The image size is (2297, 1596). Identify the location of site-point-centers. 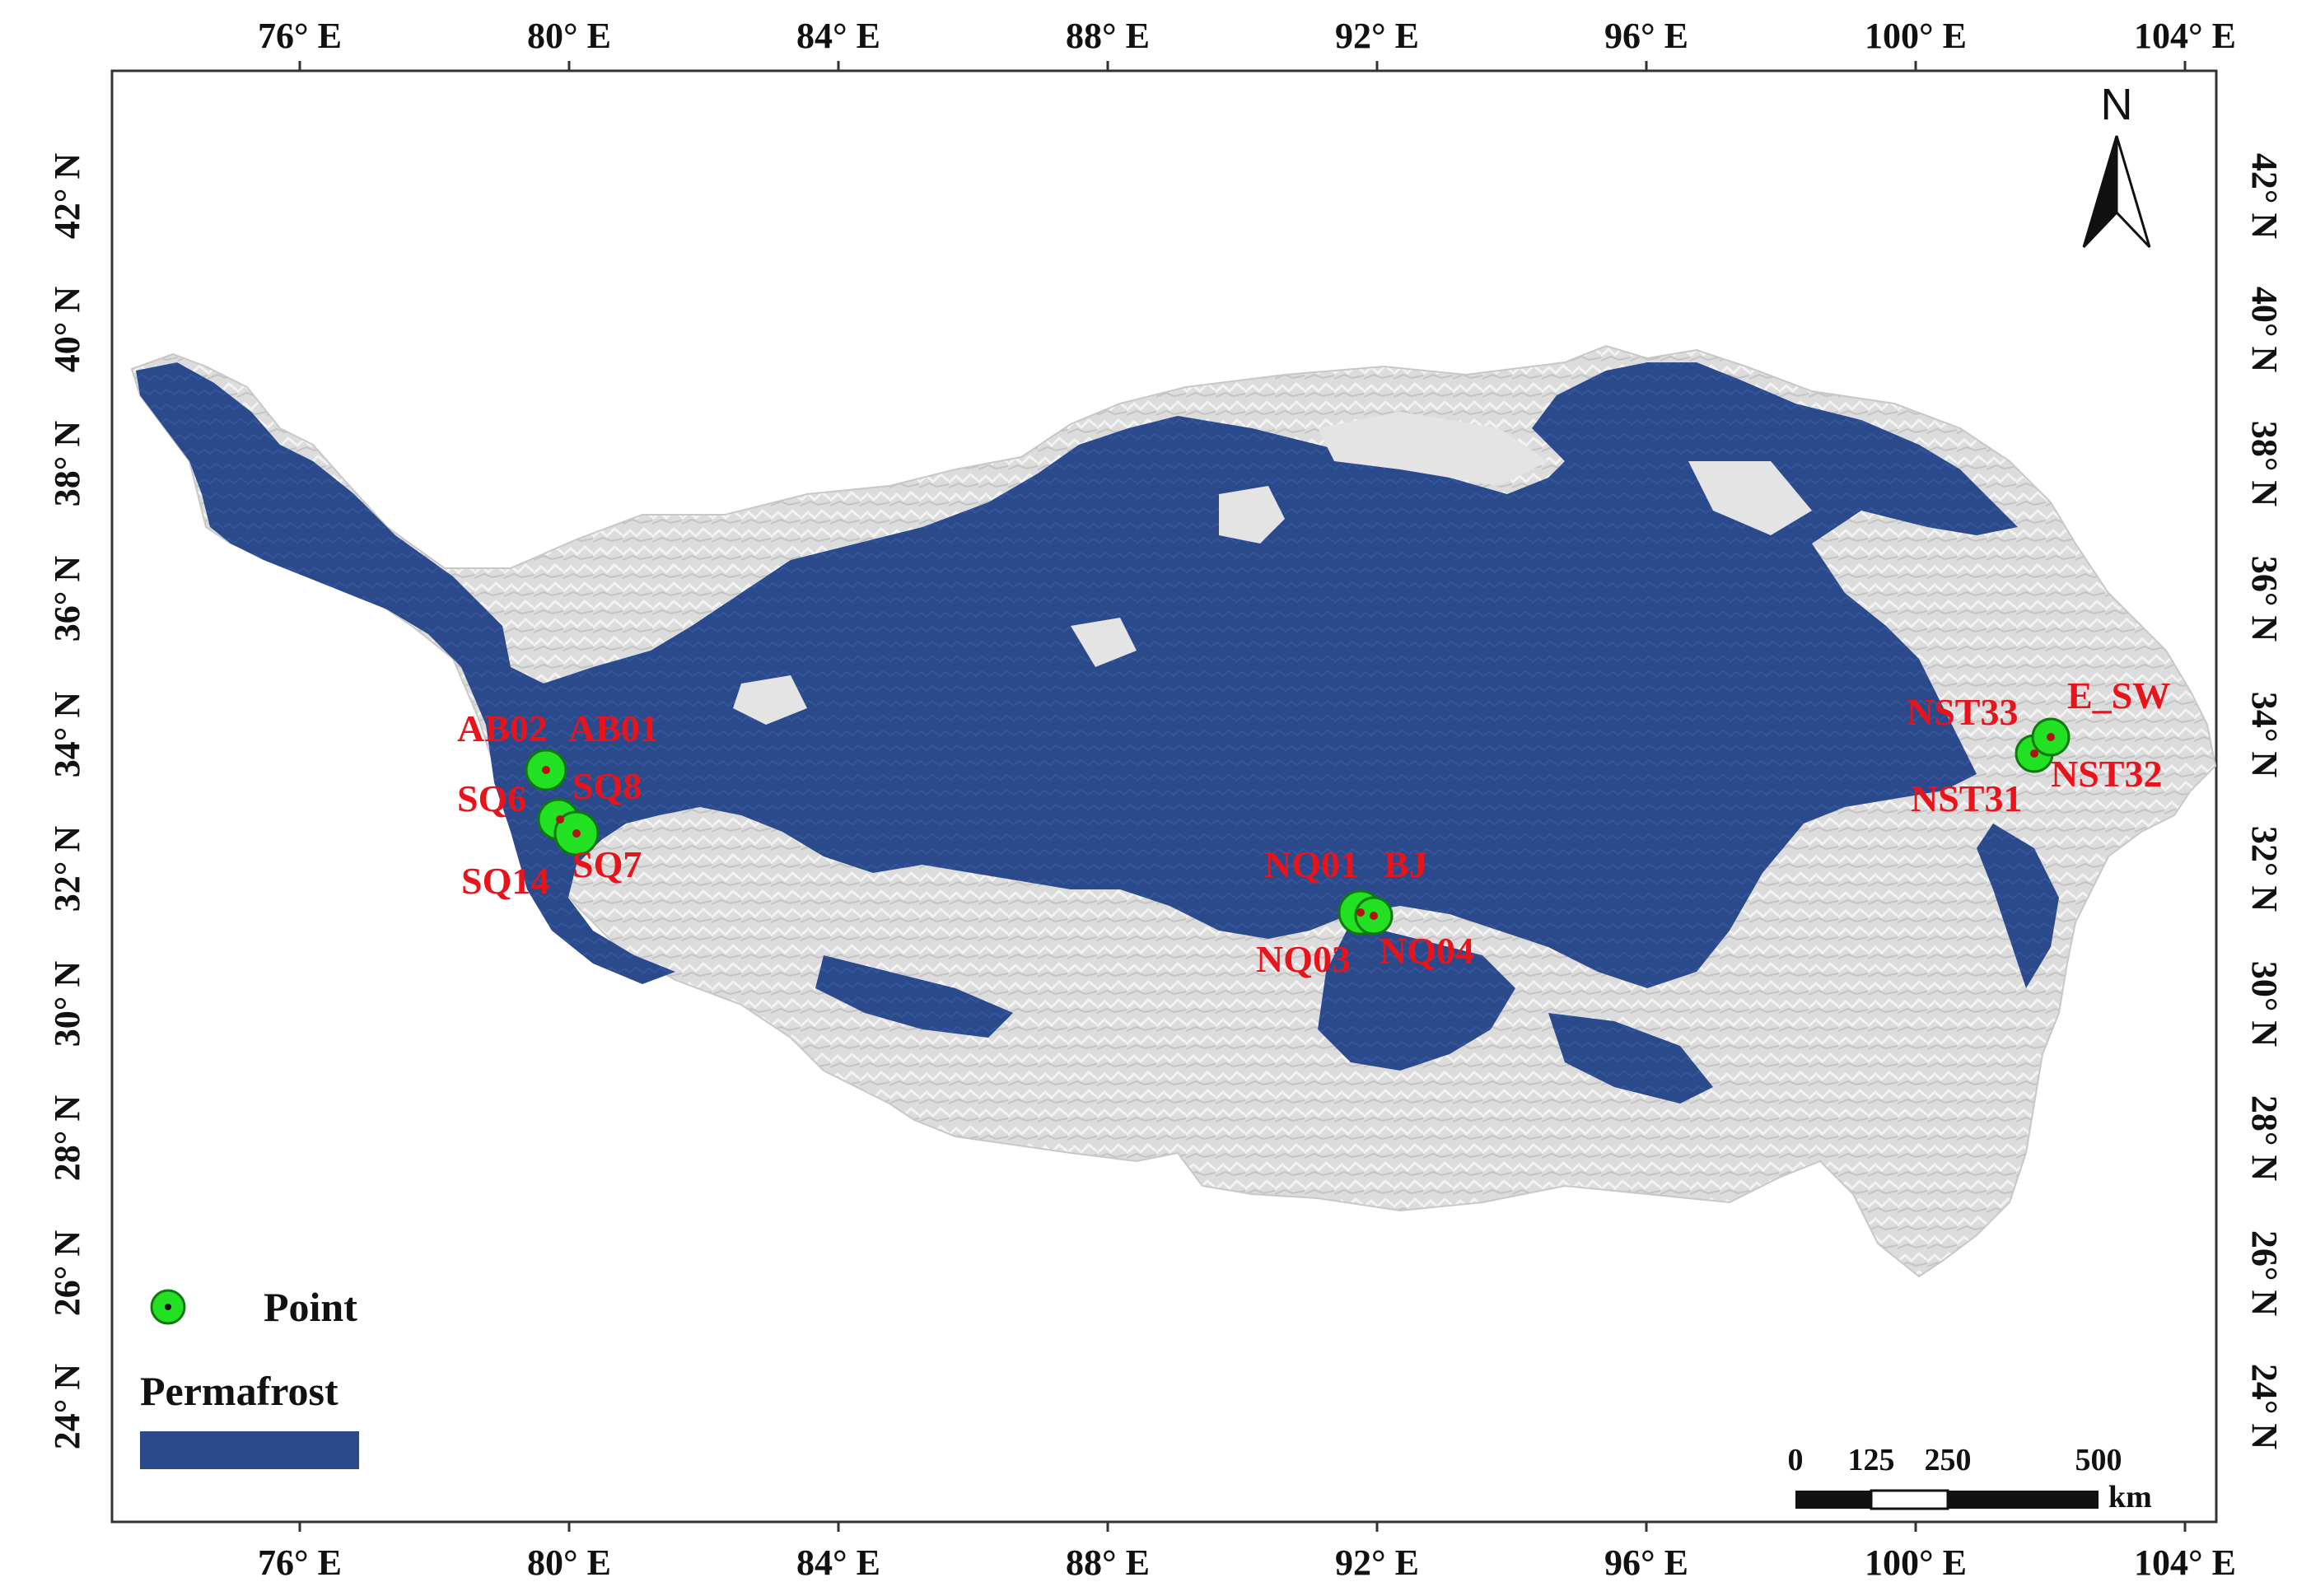
(1298, 826).